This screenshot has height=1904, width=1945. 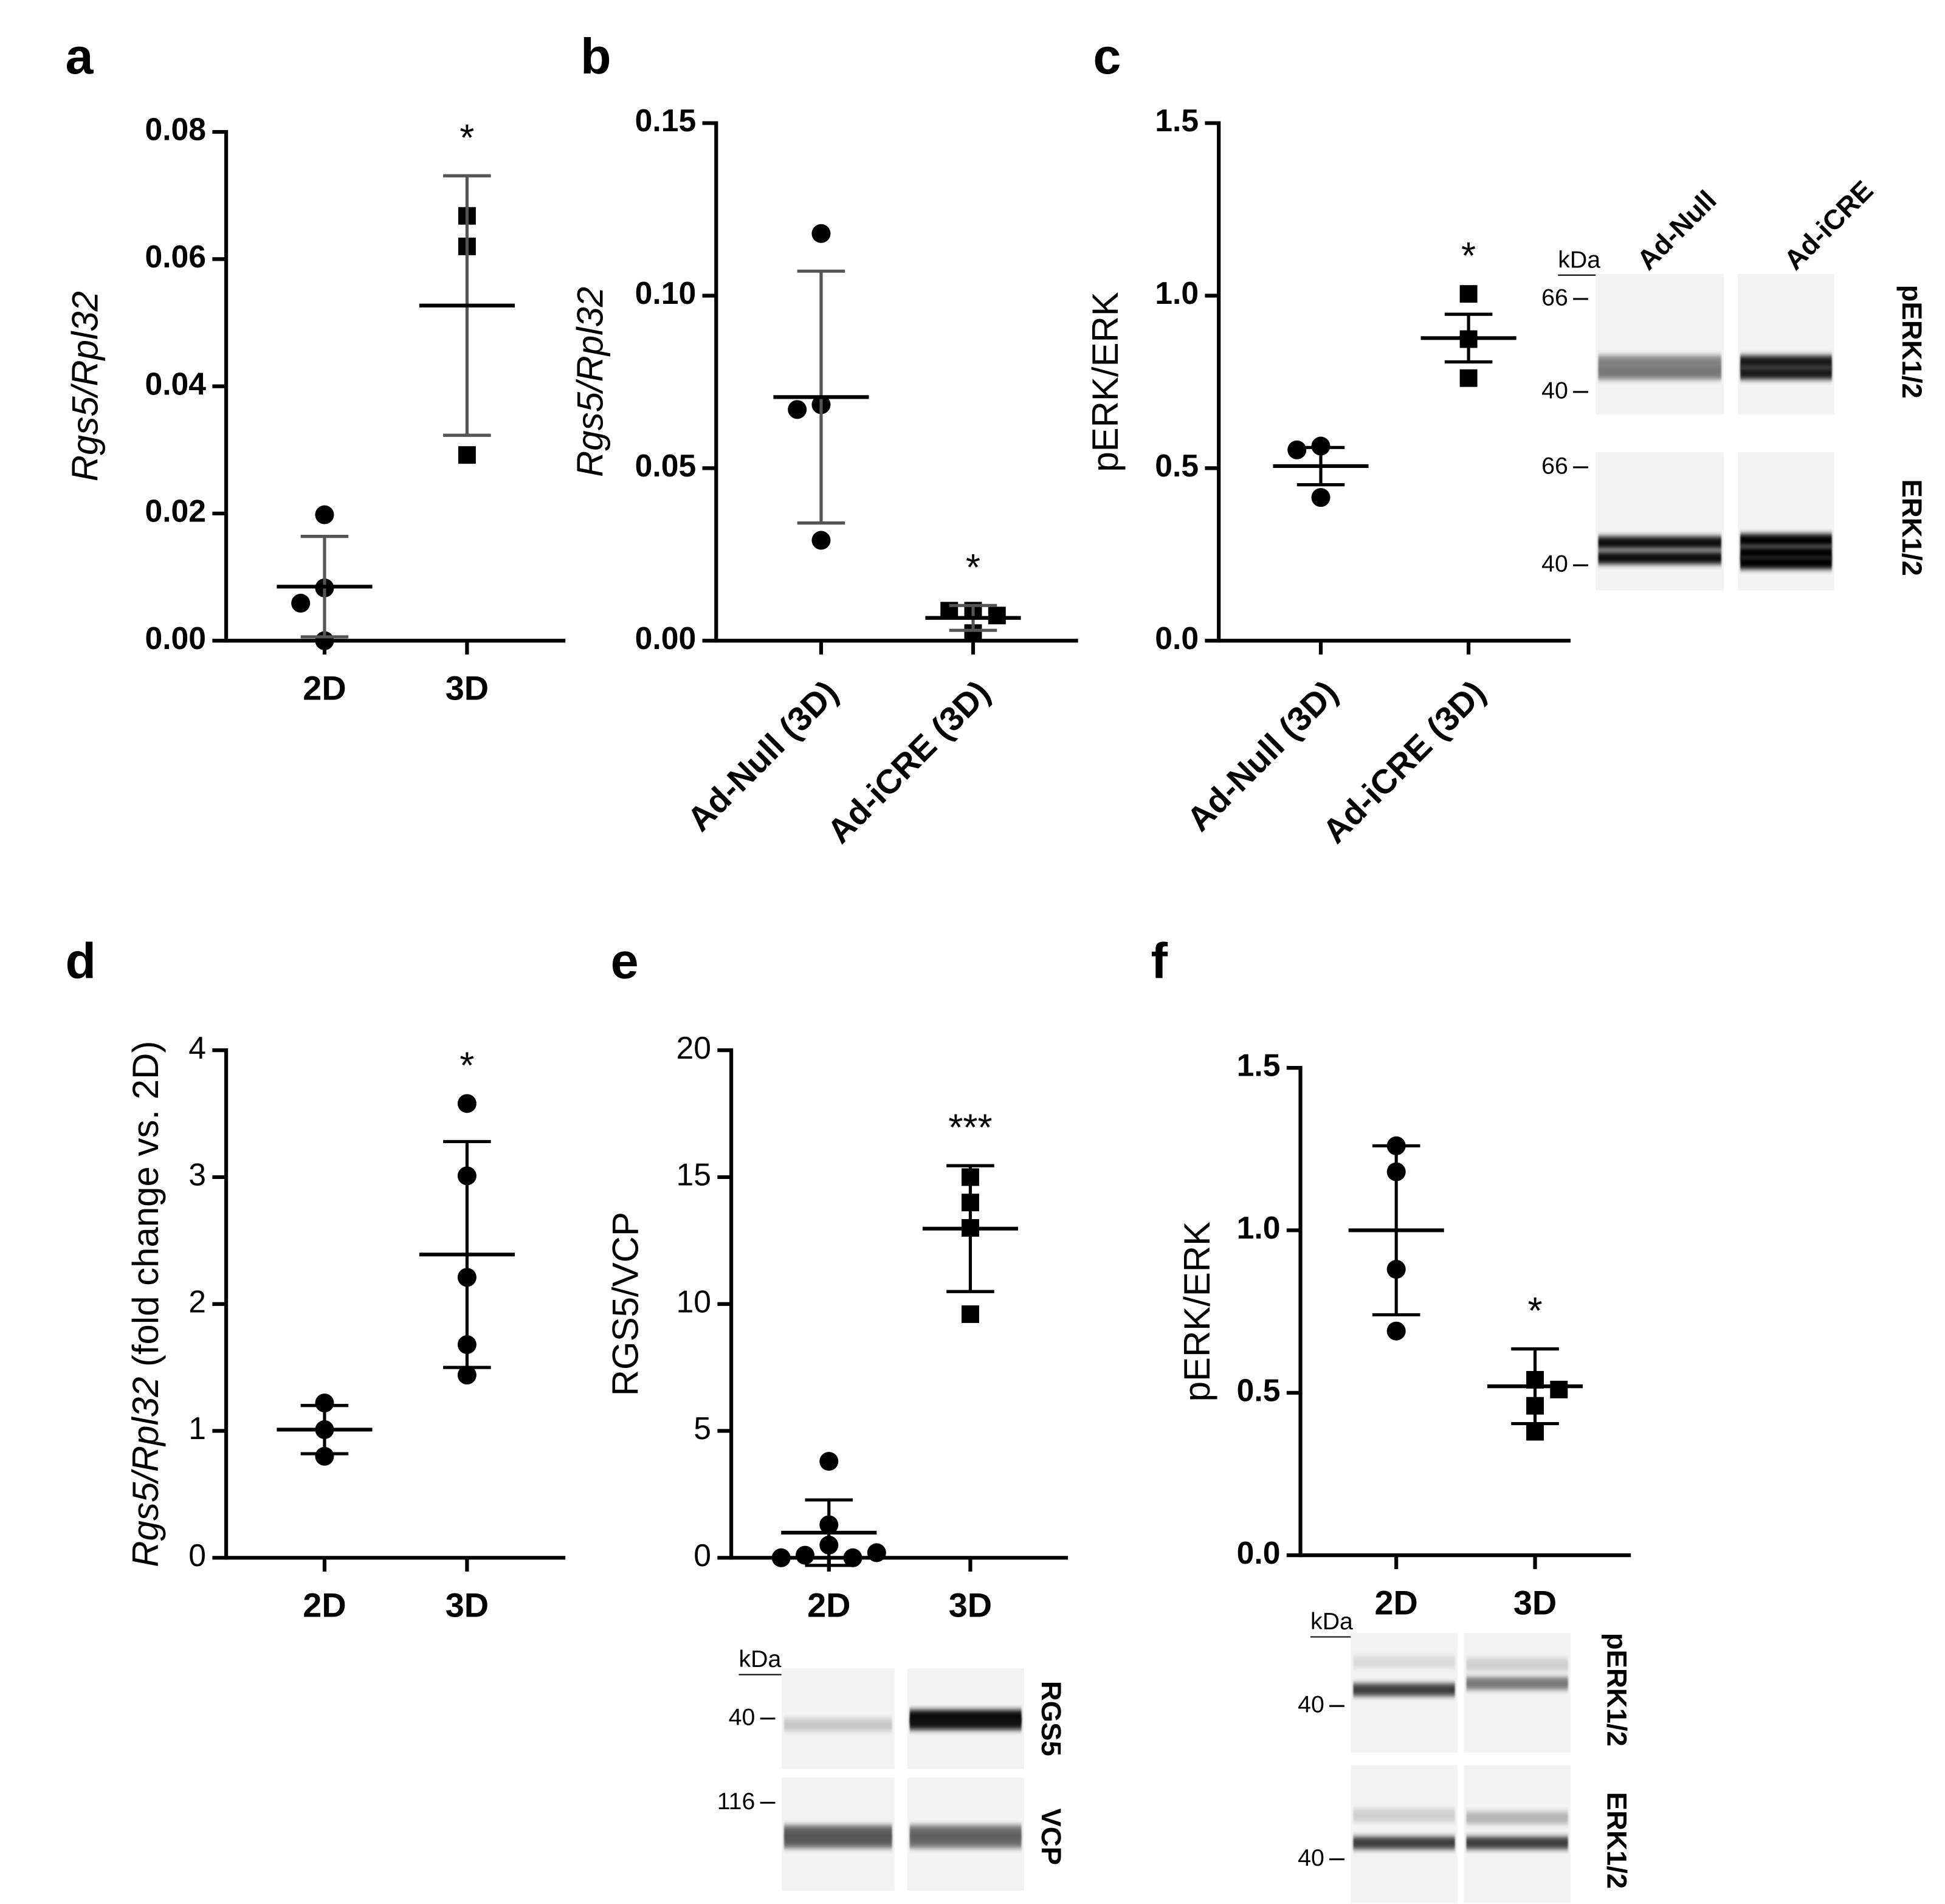 What do you see at coordinates (175, 383) in the screenshot?
I see `y-tick-label: 0.04` at bounding box center [175, 383].